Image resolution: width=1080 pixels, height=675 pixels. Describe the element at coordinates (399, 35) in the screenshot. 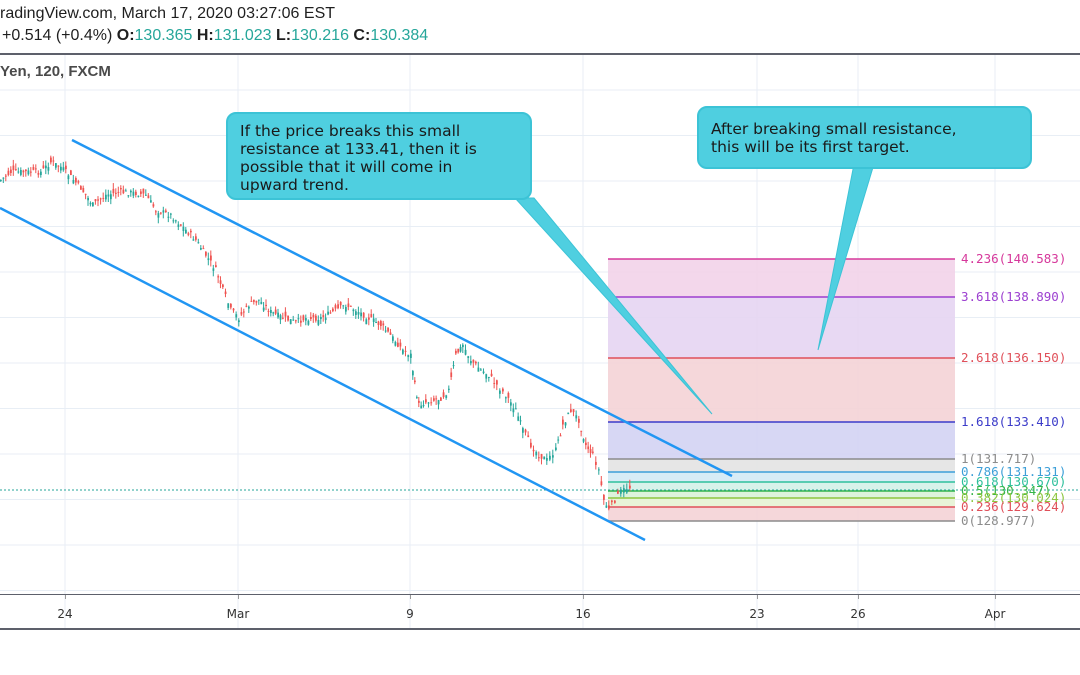

I see `close-value: 130.384` at that location.